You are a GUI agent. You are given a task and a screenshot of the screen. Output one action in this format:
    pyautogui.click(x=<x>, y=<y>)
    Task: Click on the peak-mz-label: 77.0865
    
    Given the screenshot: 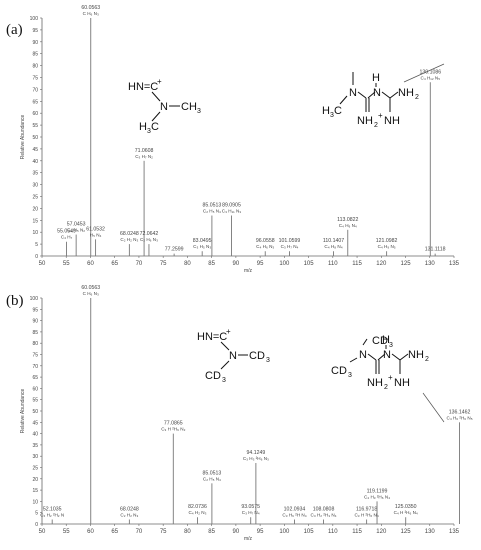 What is the action you would take?
    pyautogui.click(x=173, y=424)
    